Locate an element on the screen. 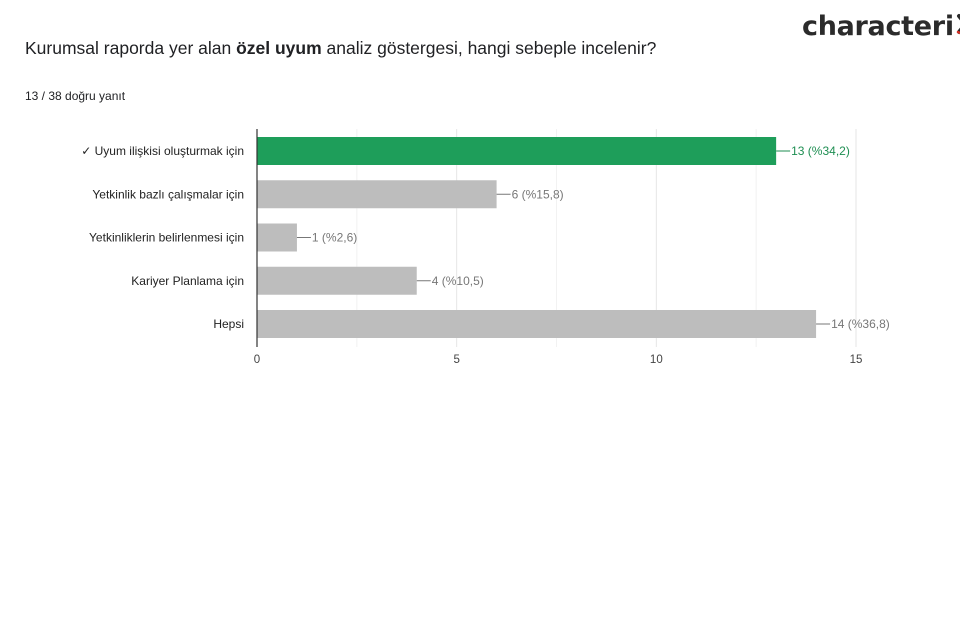 This screenshot has height=623, width=960. category-label: Kariyer Planlama için is located at coordinates (187, 281).